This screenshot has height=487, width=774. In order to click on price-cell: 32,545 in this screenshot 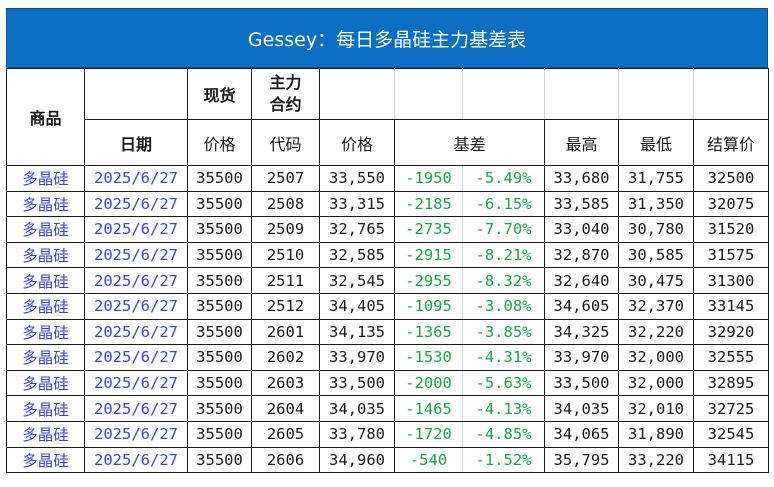, I will do `click(357, 280)`.